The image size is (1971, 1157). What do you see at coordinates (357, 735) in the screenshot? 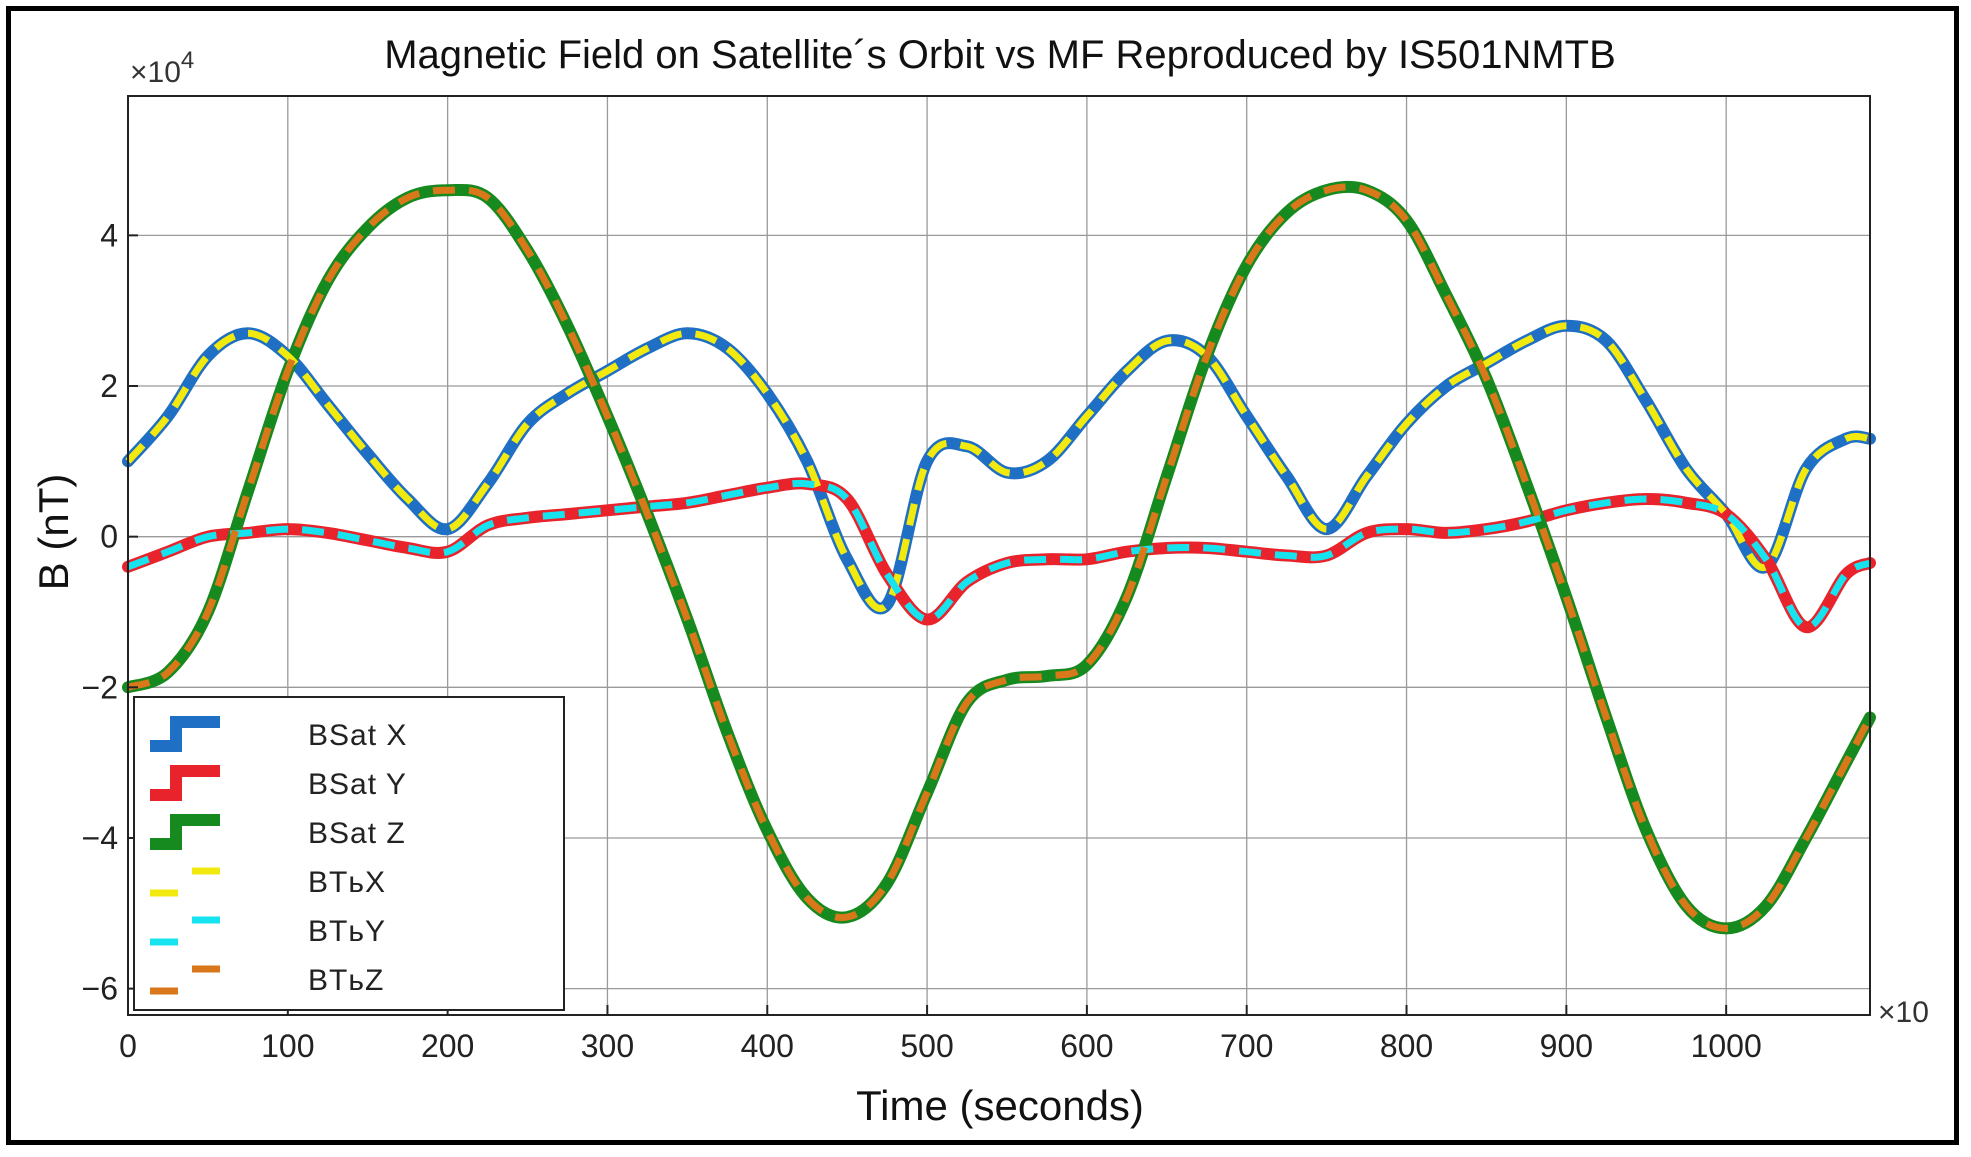
I see `legend-label: BSat X` at bounding box center [357, 735].